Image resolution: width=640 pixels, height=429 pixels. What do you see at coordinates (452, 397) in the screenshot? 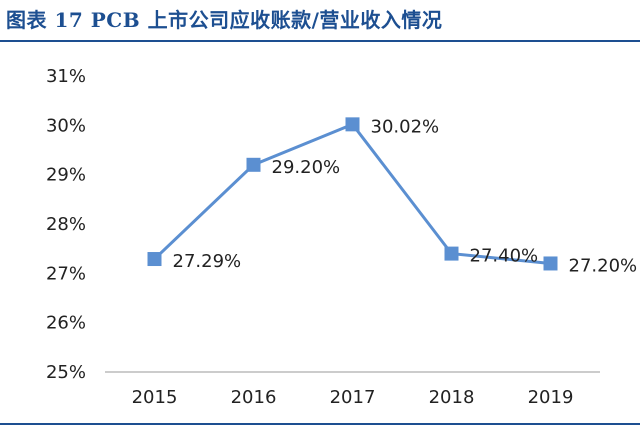
I see `x-tick-label: 2018` at bounding box center [452, 397].